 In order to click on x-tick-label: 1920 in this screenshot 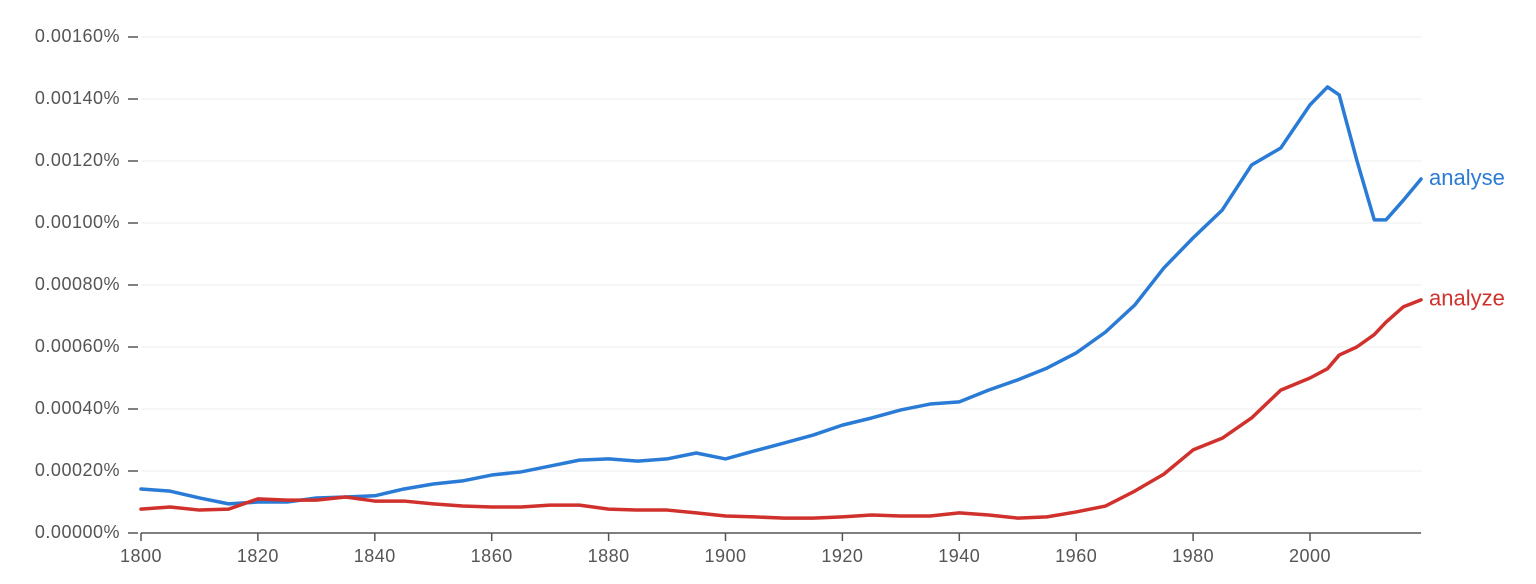, I will do `click(842, 556)`.